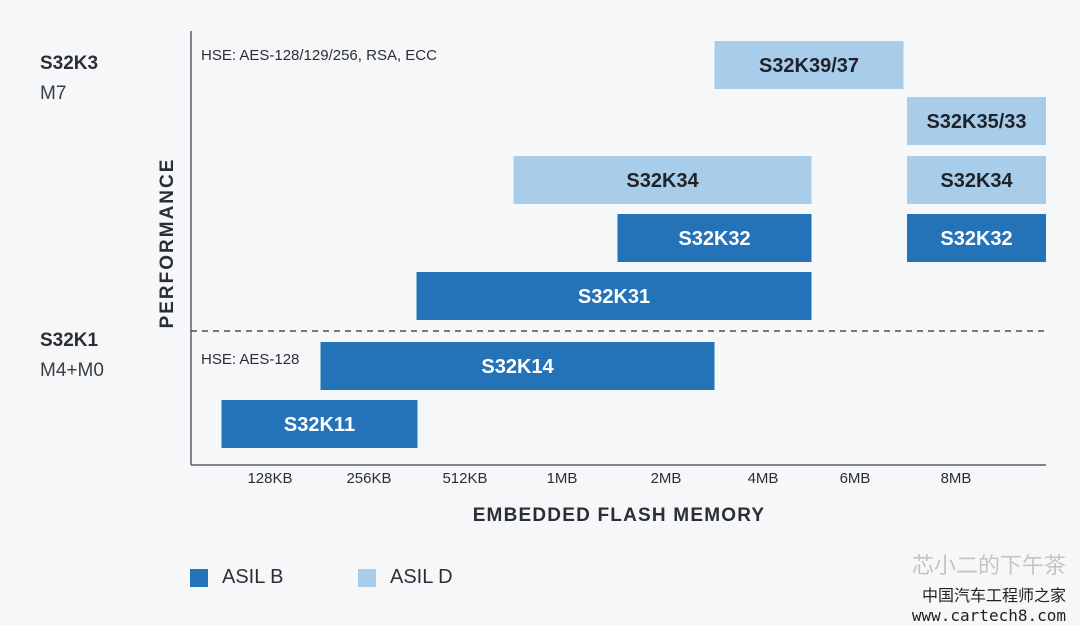  Describe the element at coordinates (72, 370) in the screenshot. I see `family-core: M4+M0` at that location.